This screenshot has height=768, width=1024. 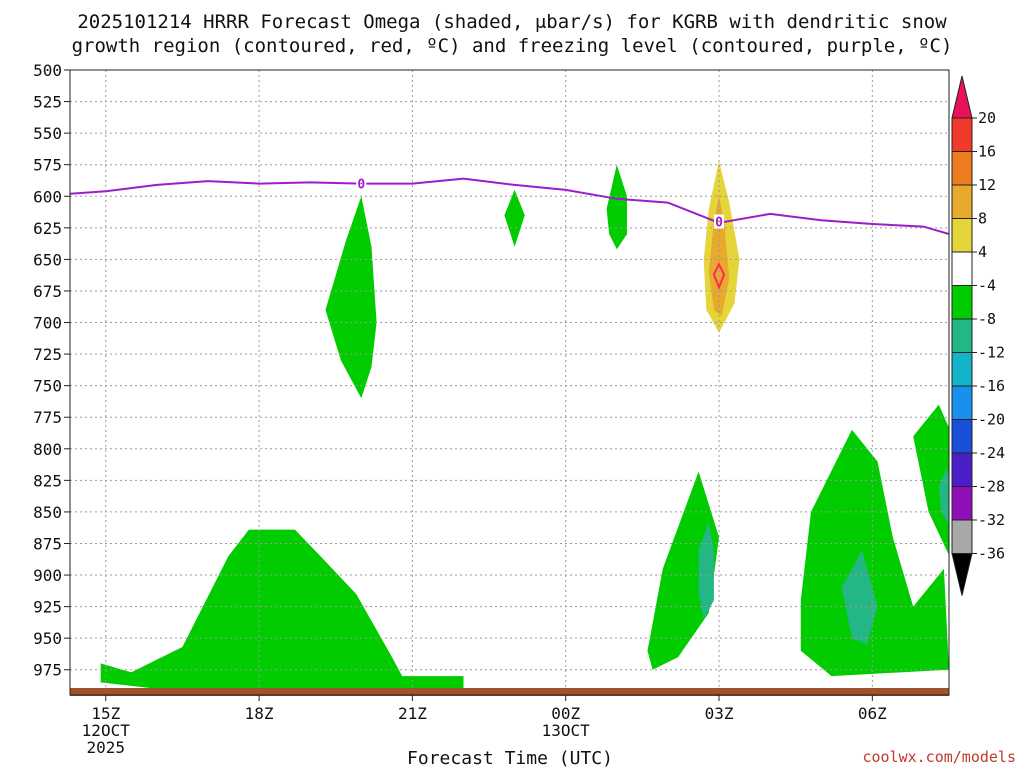 What do you see at coordinates (982, 219) in the screenshot?
I see `colorbar-label-3: 8` at bounding box center [982, 219].